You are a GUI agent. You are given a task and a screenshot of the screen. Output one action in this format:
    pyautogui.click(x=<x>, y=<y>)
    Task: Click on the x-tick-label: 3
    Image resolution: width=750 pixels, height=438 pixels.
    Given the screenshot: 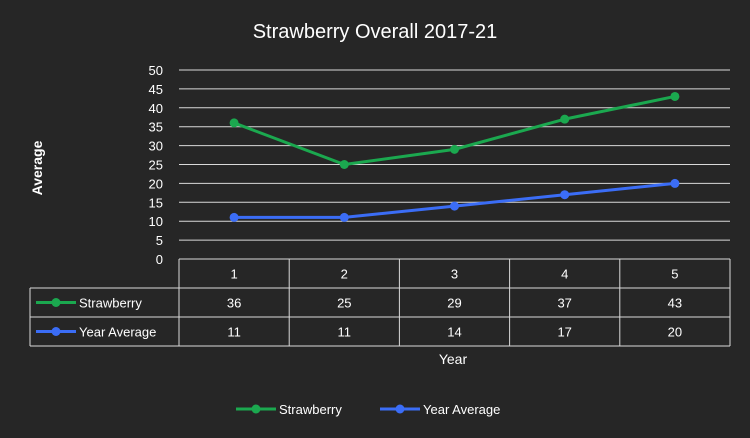 What is the action you would take?
    pyautogui.click(x=454, y=274)
    